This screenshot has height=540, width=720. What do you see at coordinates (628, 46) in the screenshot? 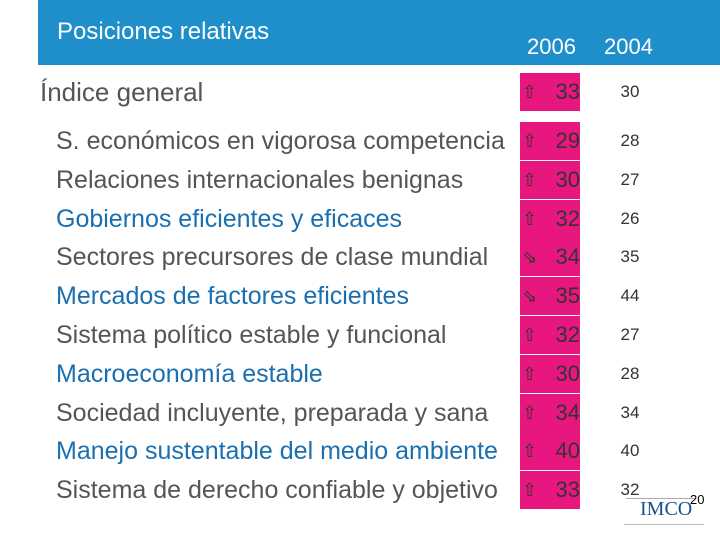
I see `column-header: 2004` at bounding box center [628, 46].